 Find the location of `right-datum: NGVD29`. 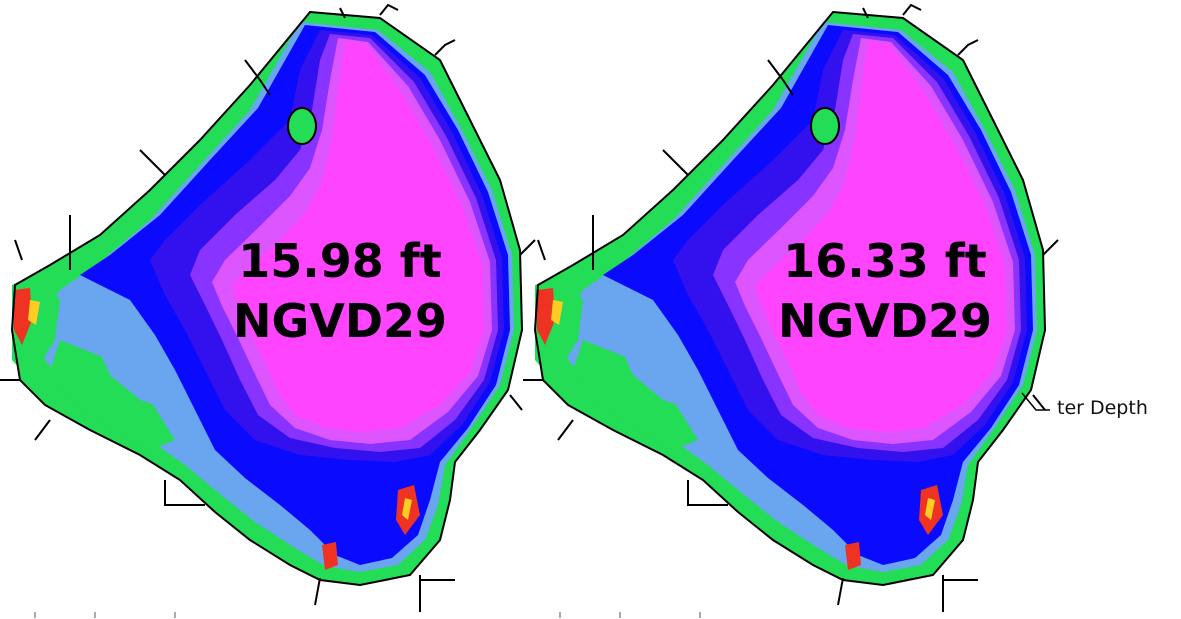

right-datum: NGVD29 is located at coordinates (885, 321).